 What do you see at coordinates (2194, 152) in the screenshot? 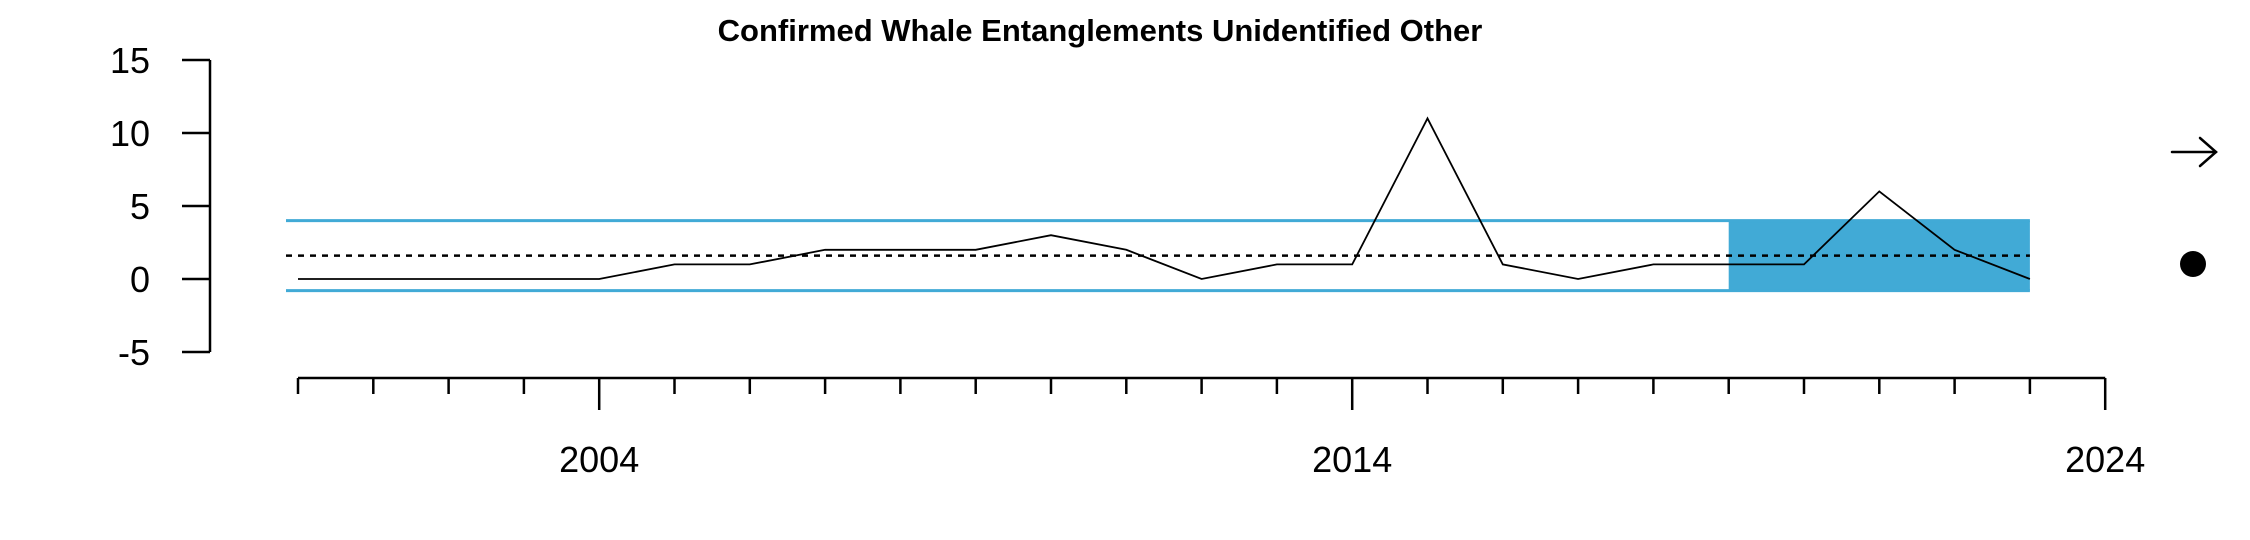
I see `trend-arrow-icon` at bounding box center [2194, 152].